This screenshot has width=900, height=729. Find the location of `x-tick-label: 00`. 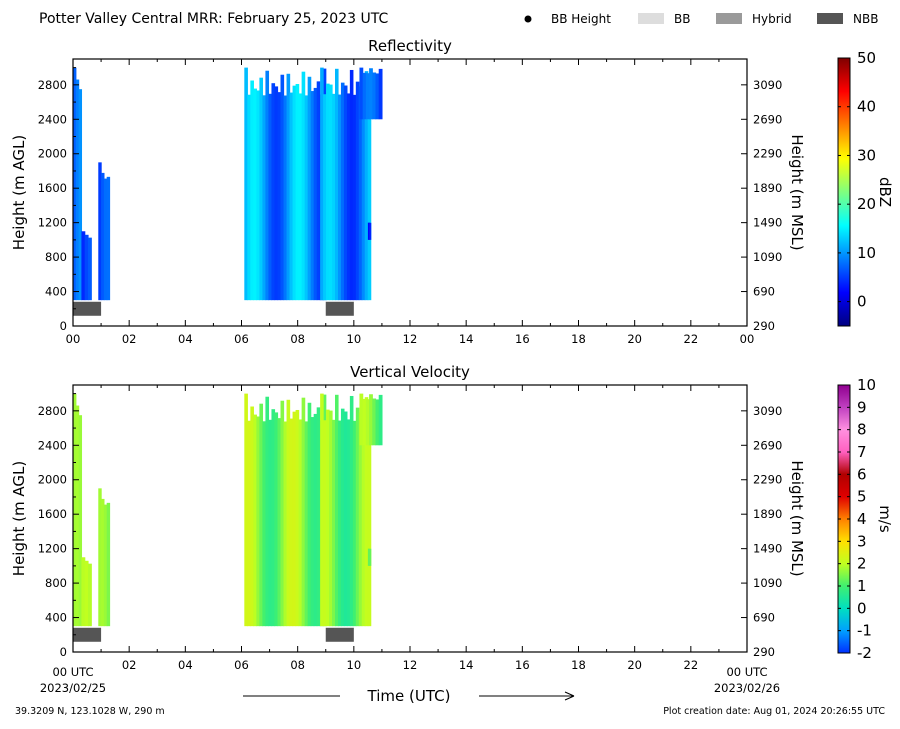

x-tick-label: 00 is located at coordinates (73, 339).